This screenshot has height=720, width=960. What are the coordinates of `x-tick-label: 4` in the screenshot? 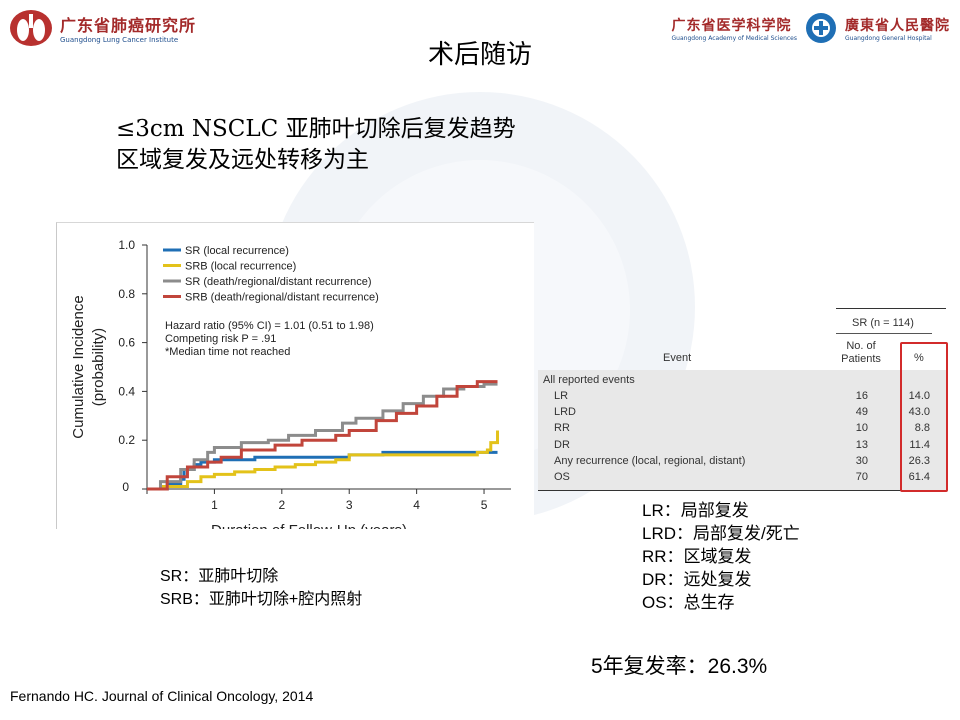 It's located at (416, 505).